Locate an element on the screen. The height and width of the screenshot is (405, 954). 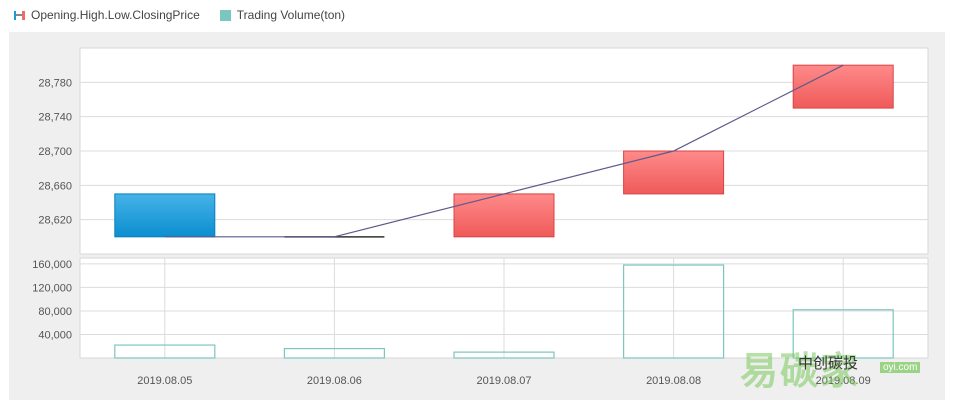
volume-tick-label: 80,000 is located at coordinates (55, 312).